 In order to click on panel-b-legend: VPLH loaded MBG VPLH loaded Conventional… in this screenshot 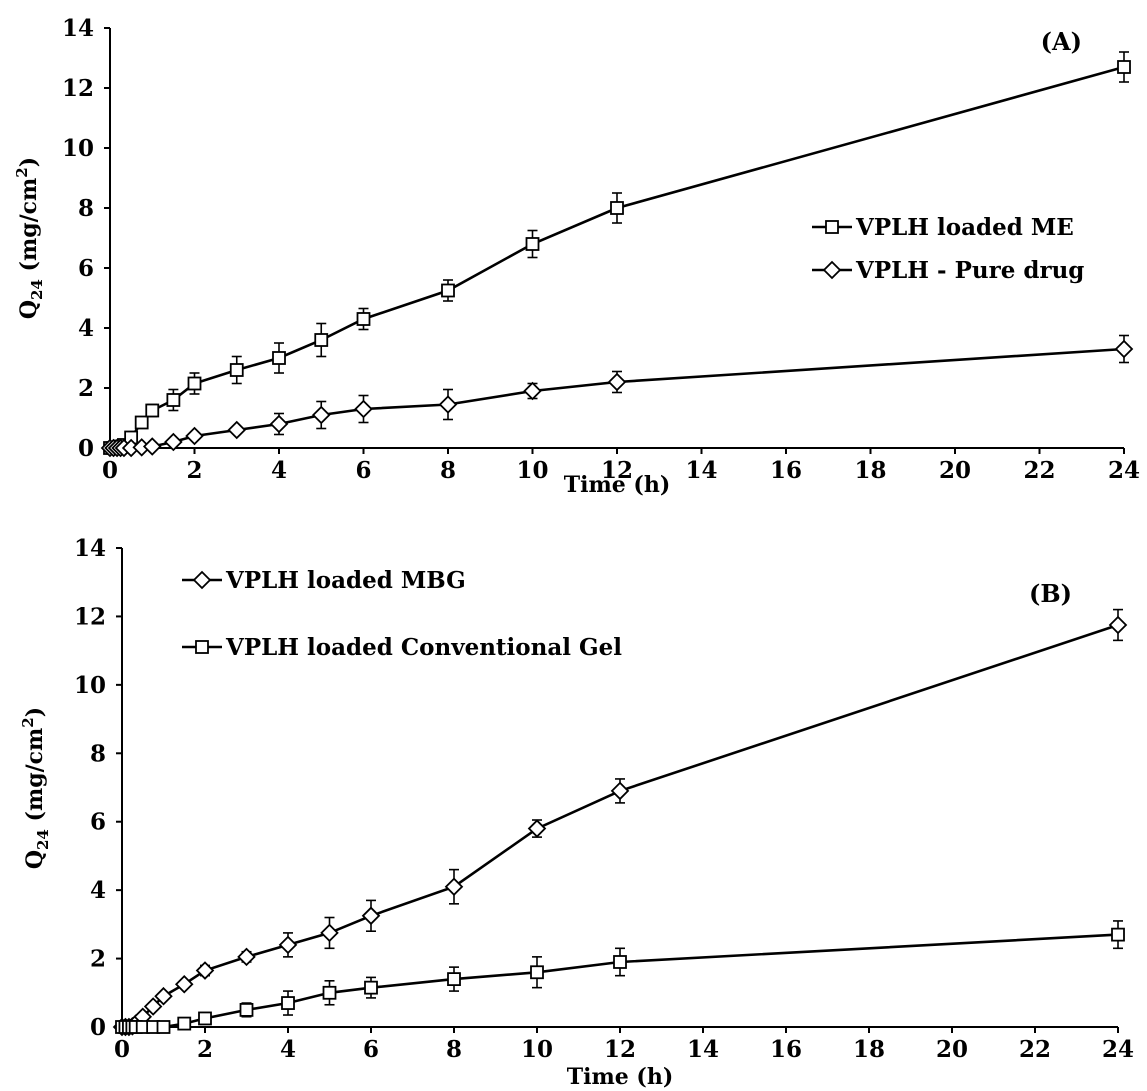, I will do `click(402, 614)`.